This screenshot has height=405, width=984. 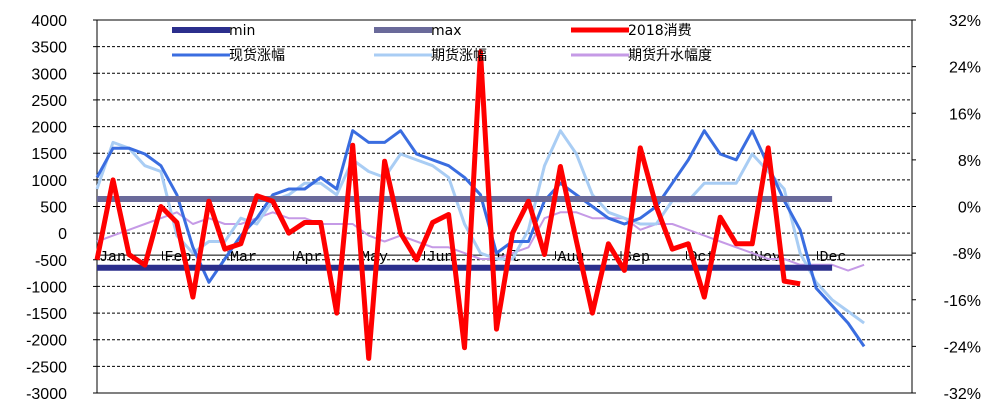 What do you see at coordinates (833, 257) in the screenshot?
I see `x-month-label: Dec` at bounding box center [833, 257].